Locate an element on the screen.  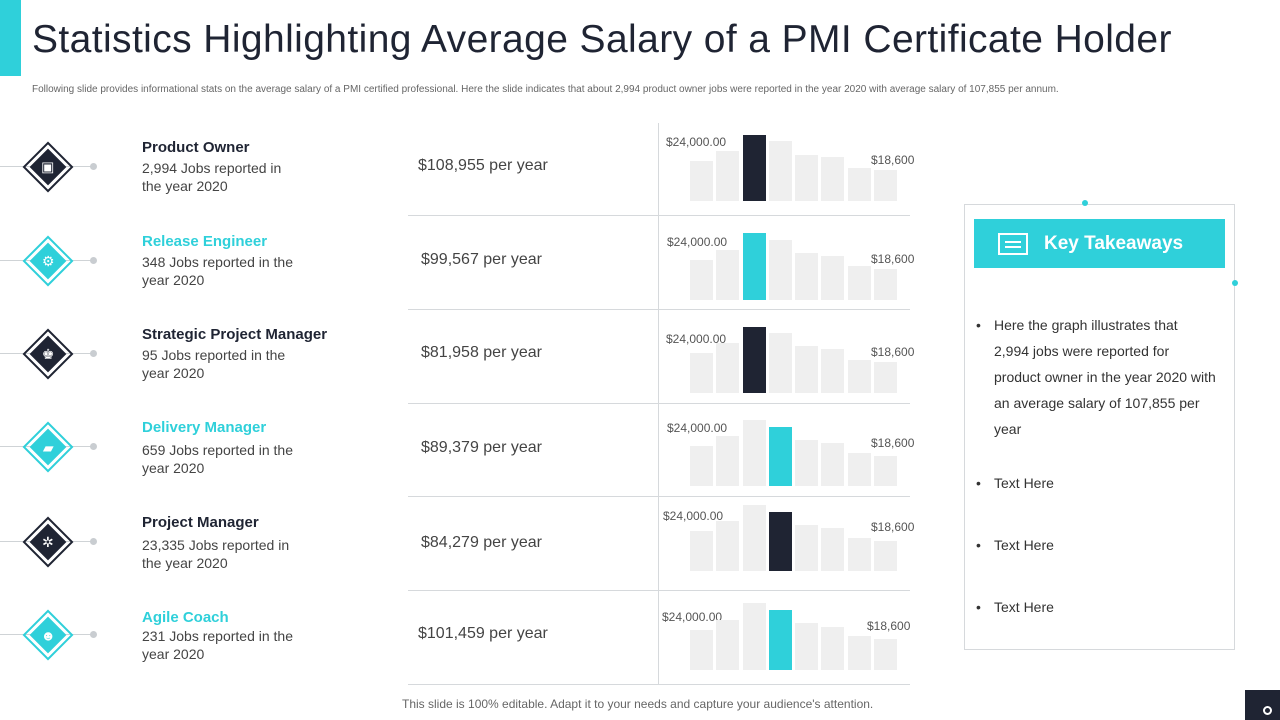
bar-chart-delivery-manager: $24,000.00 $18,600 is located at coordinates (790, 446).